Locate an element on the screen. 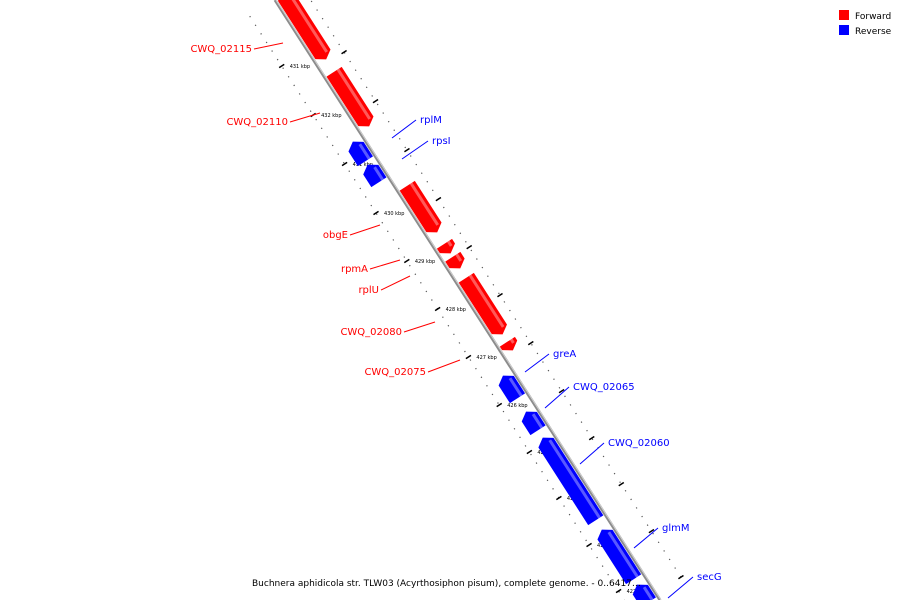 The width and height of the screenshot is (900, 600). legend: Forward Reverse is located at coordinates (865, 23).